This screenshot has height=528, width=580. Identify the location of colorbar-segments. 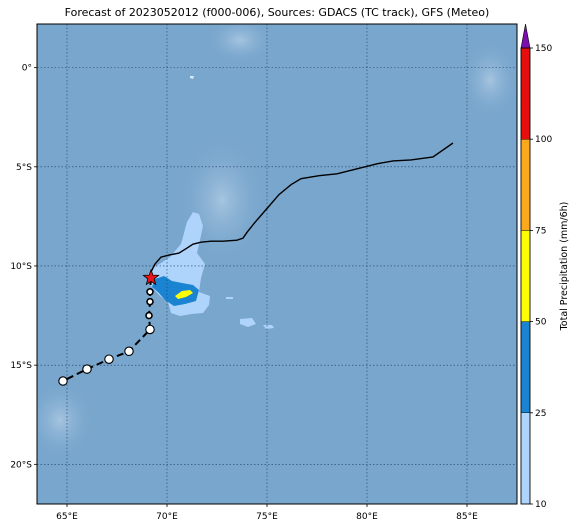
(525, 276).